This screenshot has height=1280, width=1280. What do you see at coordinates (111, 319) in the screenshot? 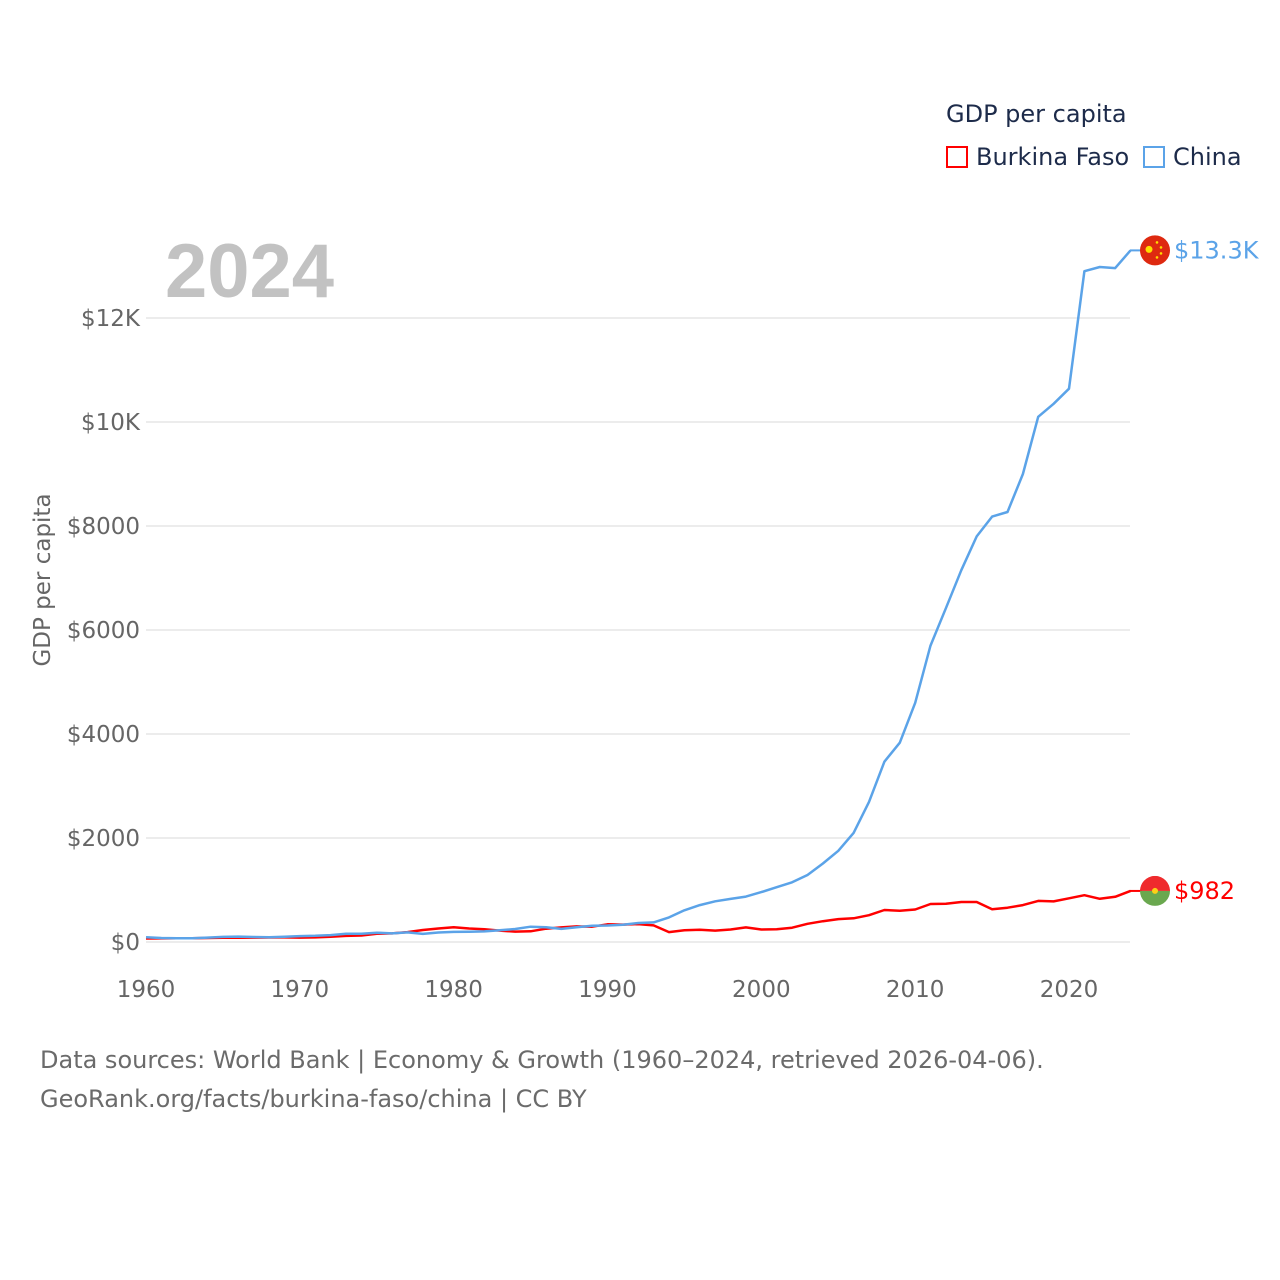
I see `y-tick-label: $12K` at bounding box center [111, 319].